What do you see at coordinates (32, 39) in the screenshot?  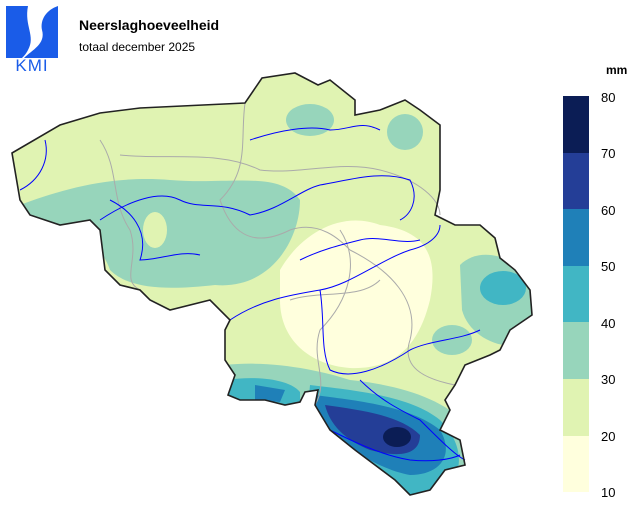 I see `kmi-logo: KMI` at bounding box center [32, 39].